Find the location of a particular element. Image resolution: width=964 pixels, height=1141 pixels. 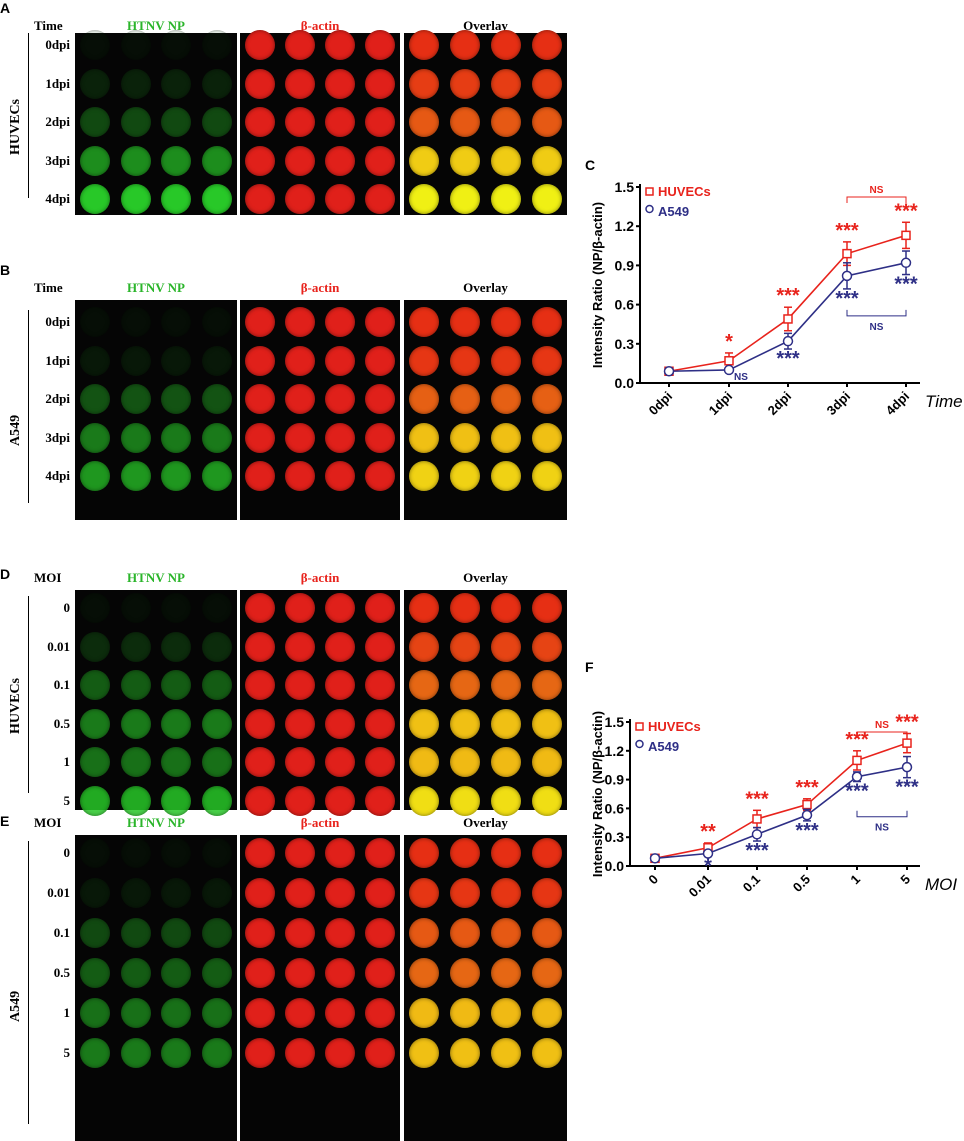

significance-bracket is located at coordinates (876, 199).